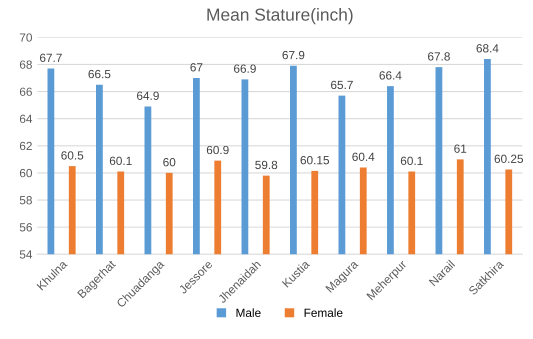  Describe the element at coordinates (460, 148) in the screenshot. I see `data-label: 61` at that location.